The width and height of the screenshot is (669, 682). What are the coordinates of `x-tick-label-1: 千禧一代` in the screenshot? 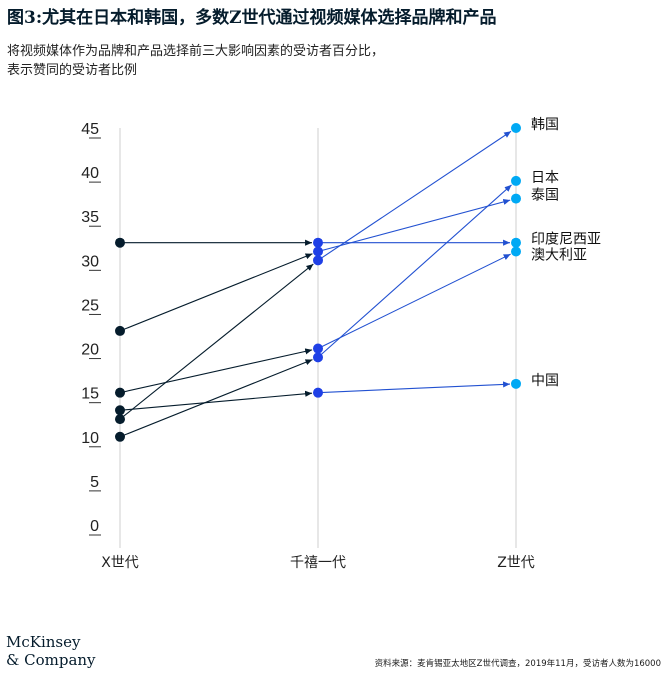 It's located at (318, 563).